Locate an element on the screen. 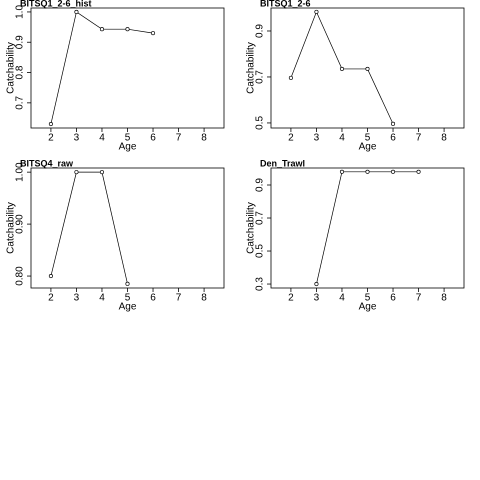 The image size is (480, 480). chart-title: BITSQ4_raw is located at coordinates (47, 163).